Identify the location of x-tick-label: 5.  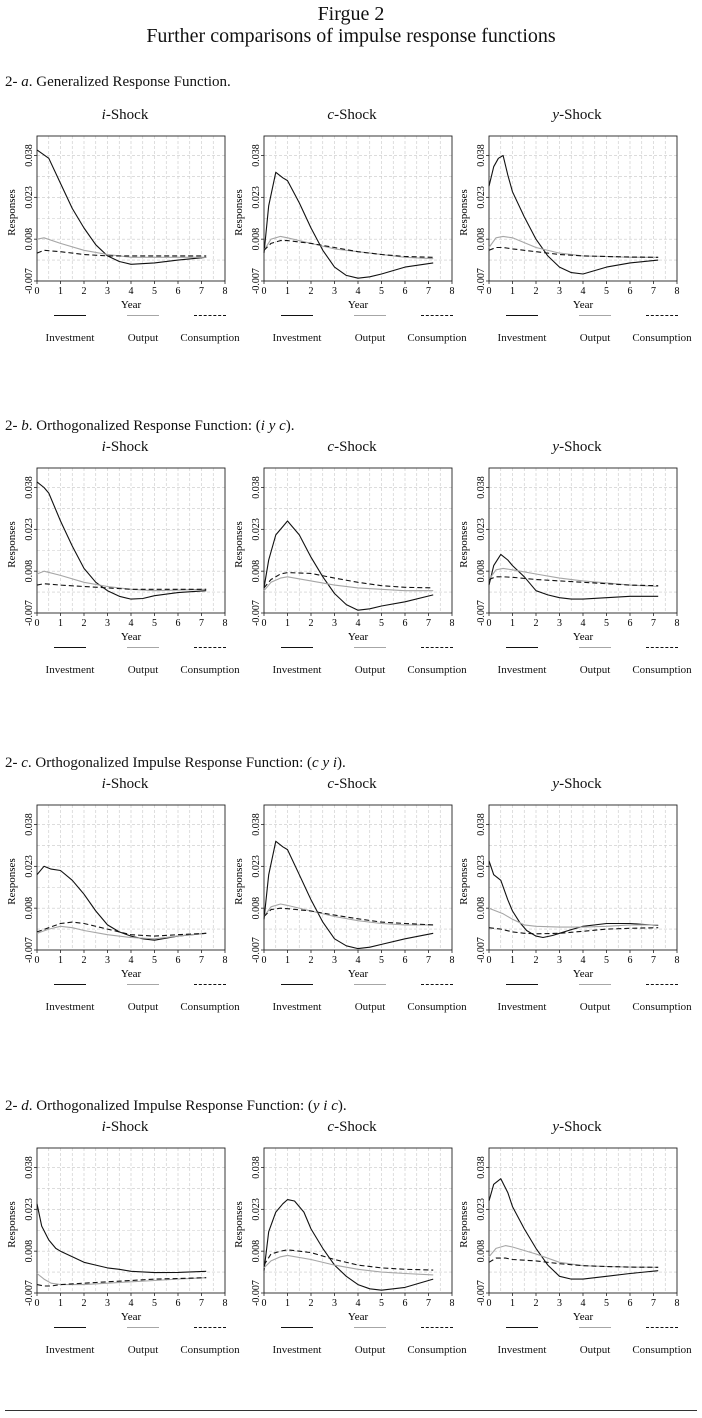
(381, 623).